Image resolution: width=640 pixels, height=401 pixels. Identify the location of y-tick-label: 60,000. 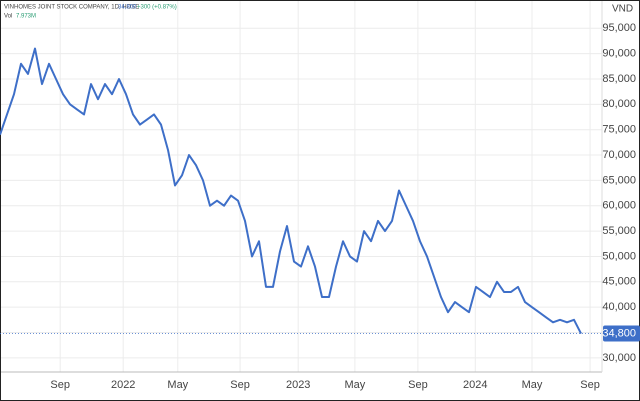
(619, 206).